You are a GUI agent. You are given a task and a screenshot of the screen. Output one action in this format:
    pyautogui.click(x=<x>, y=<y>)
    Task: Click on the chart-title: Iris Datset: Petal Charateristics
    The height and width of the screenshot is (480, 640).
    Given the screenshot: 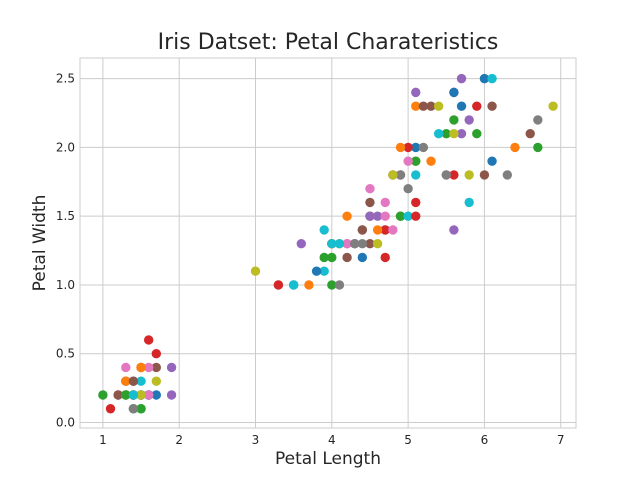 What is the action you would take?
    pyautogui.click(x=328, y=42)
    